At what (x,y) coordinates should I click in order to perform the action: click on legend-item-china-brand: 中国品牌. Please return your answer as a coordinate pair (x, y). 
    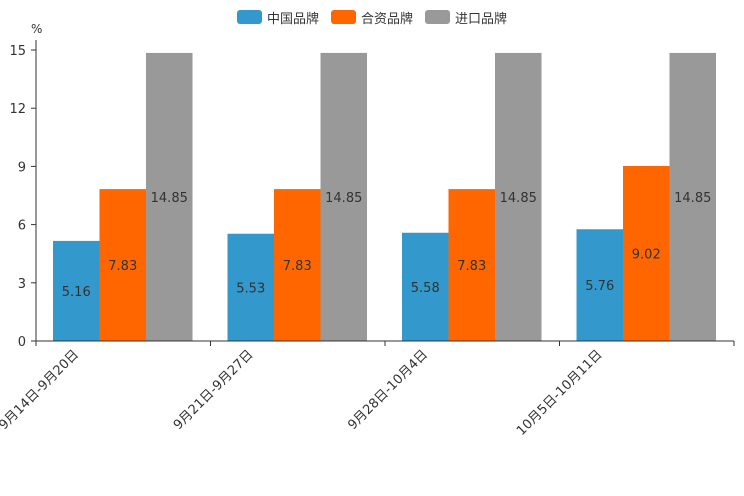
    Looking at the image, I should click on (277, 17).